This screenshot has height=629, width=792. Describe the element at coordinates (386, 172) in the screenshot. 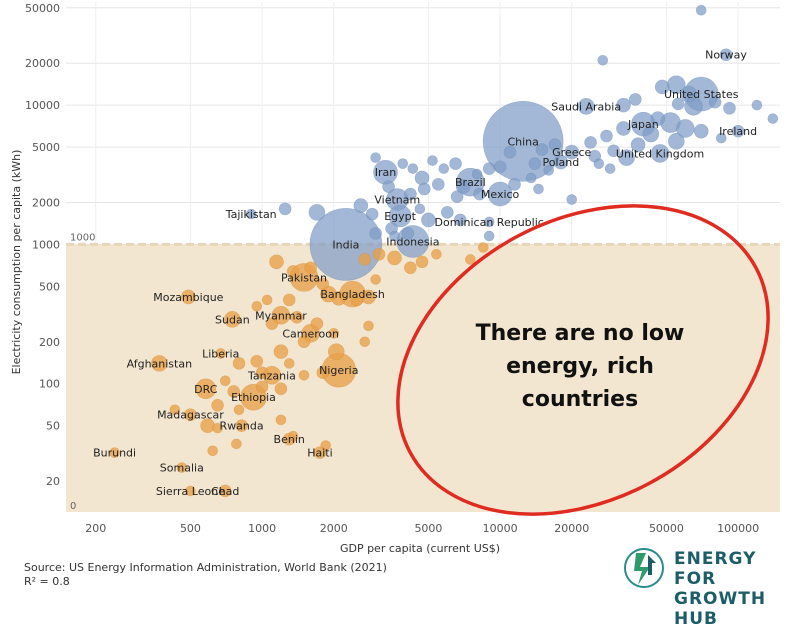

I see `point-label: Iran` at that location.